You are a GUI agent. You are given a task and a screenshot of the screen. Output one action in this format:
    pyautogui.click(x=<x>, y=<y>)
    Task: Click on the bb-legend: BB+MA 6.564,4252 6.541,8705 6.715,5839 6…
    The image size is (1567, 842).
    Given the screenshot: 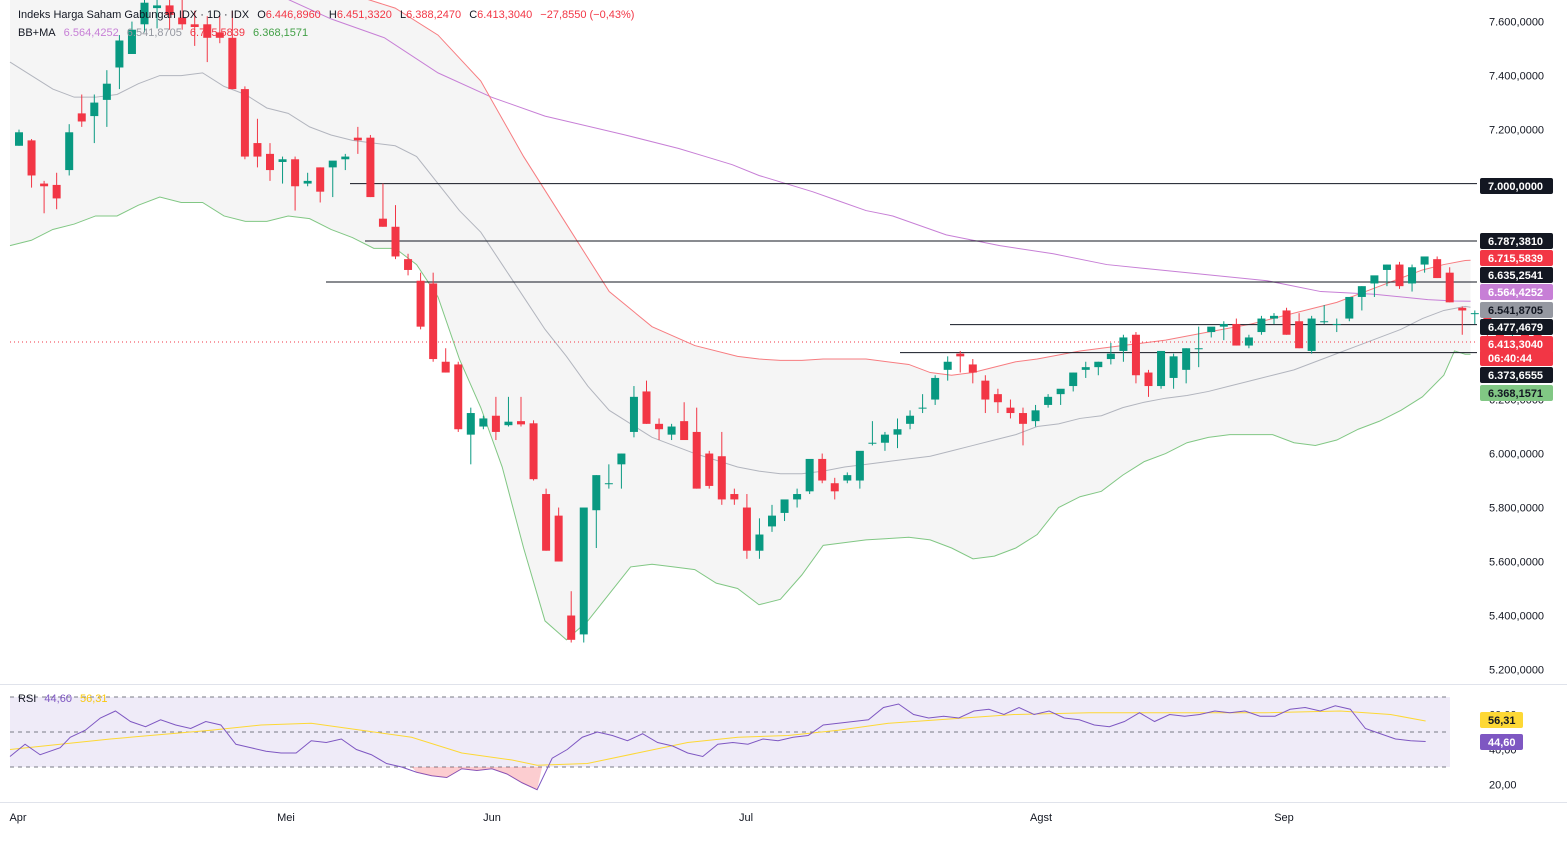 What is the action you would take?
    pyautogui.click(x=165, y=33)
    